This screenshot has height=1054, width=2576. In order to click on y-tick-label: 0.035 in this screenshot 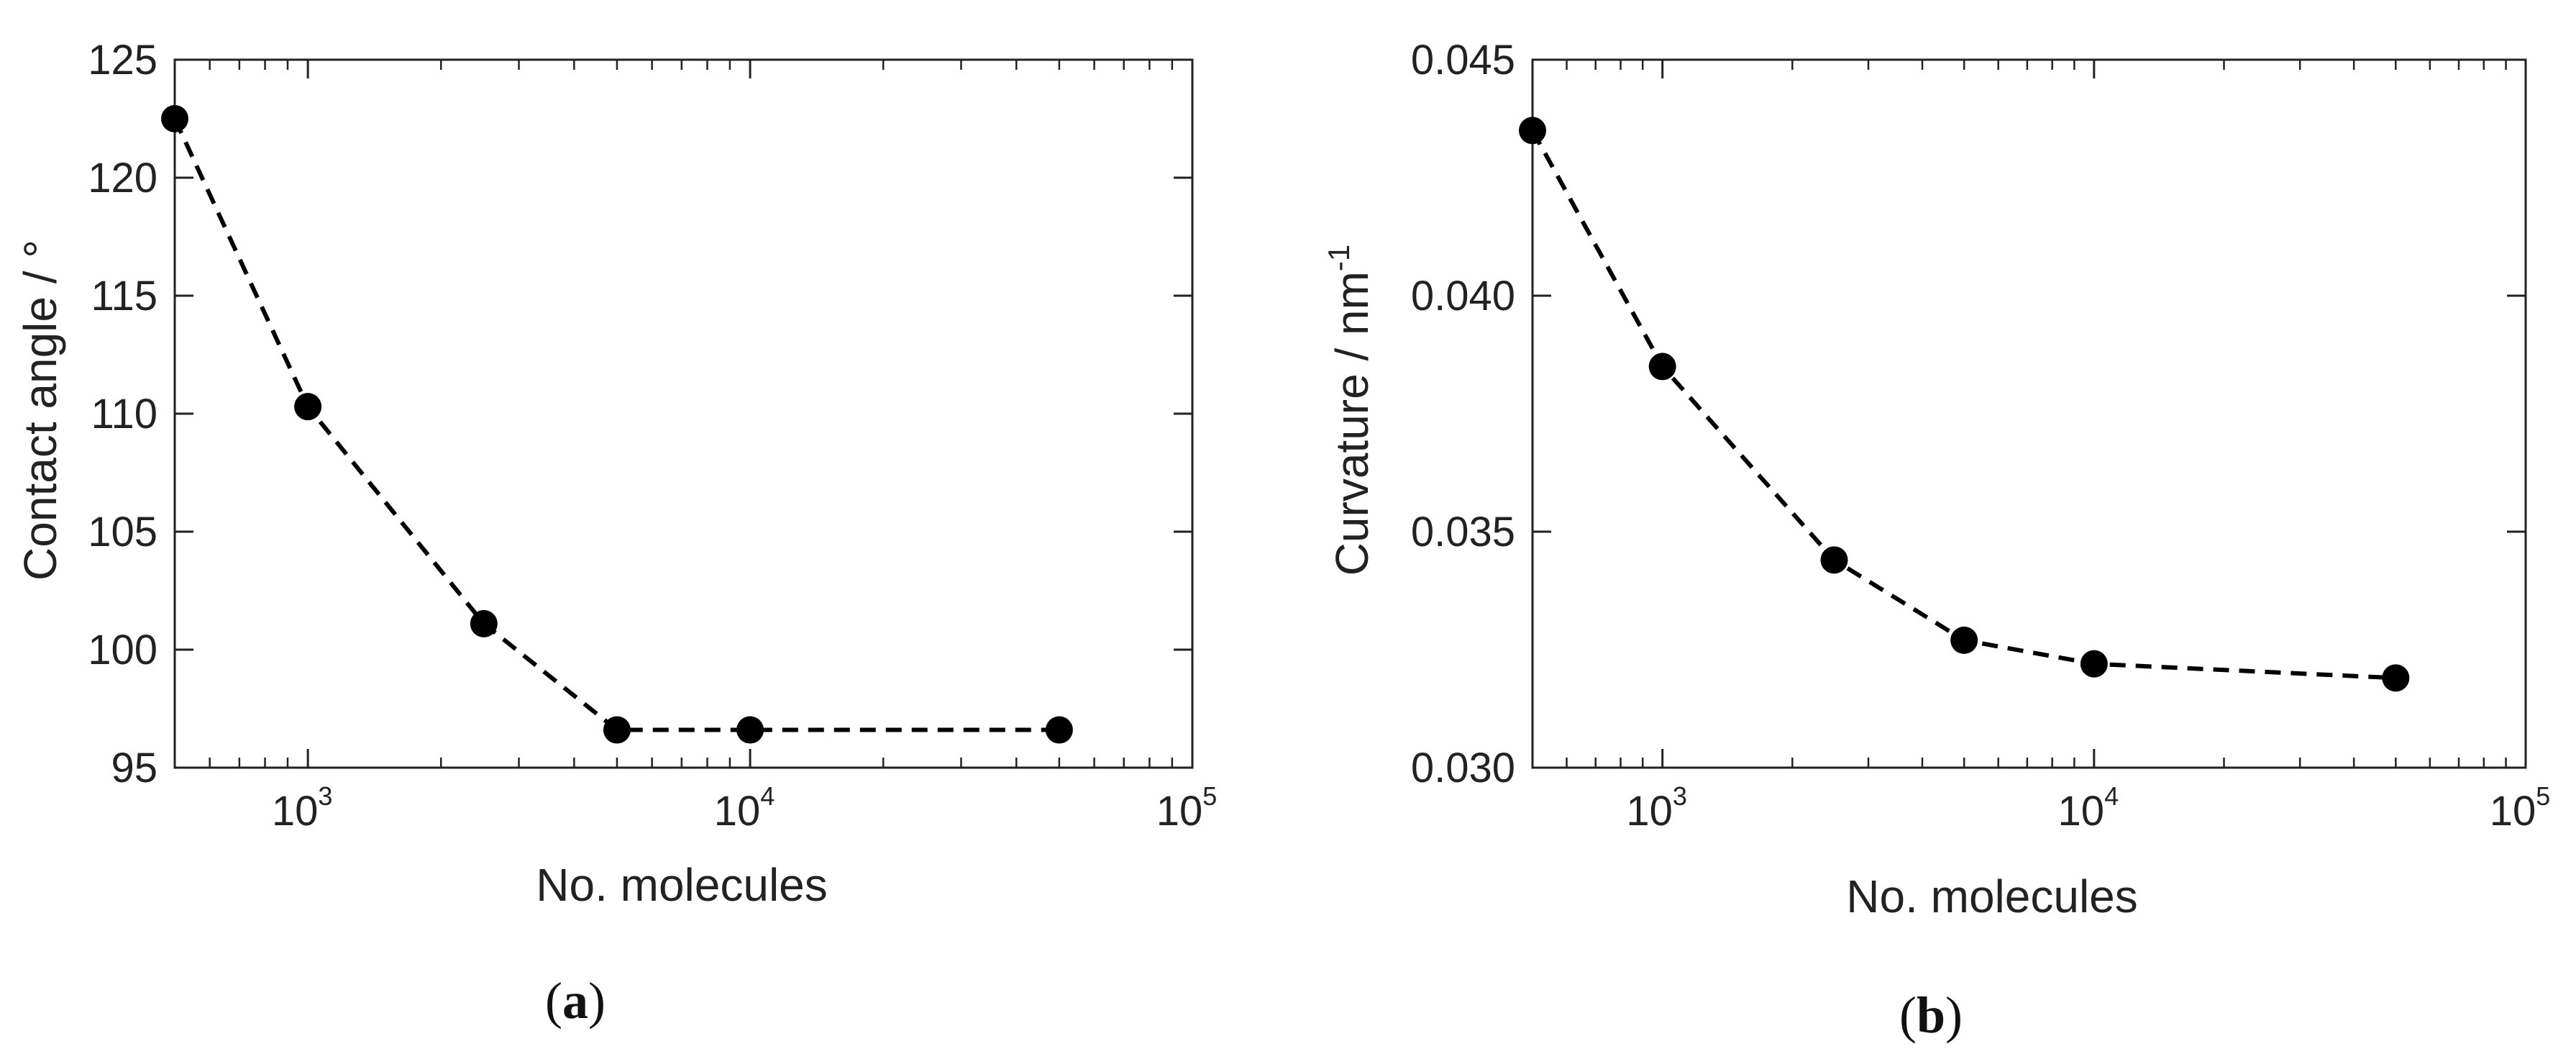, I will do `click(1463, 532)`.